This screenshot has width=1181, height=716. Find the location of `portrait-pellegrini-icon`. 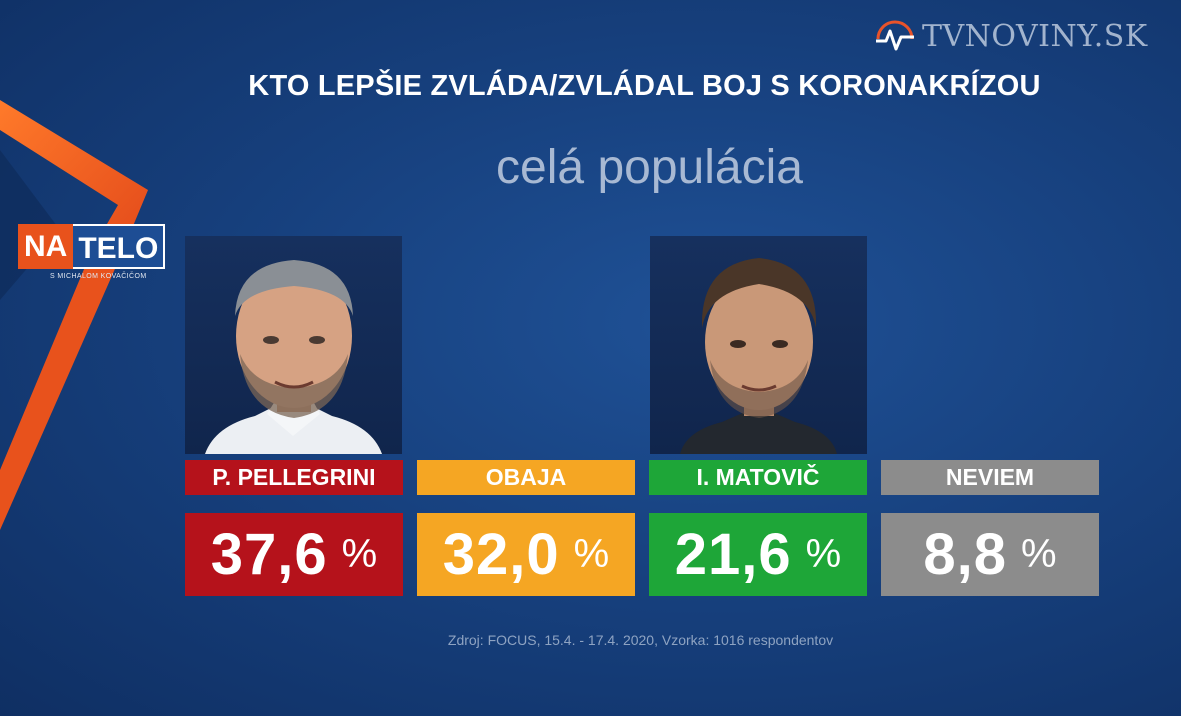

portrait-pellegrini-icon is located at coordinates (293, 357).